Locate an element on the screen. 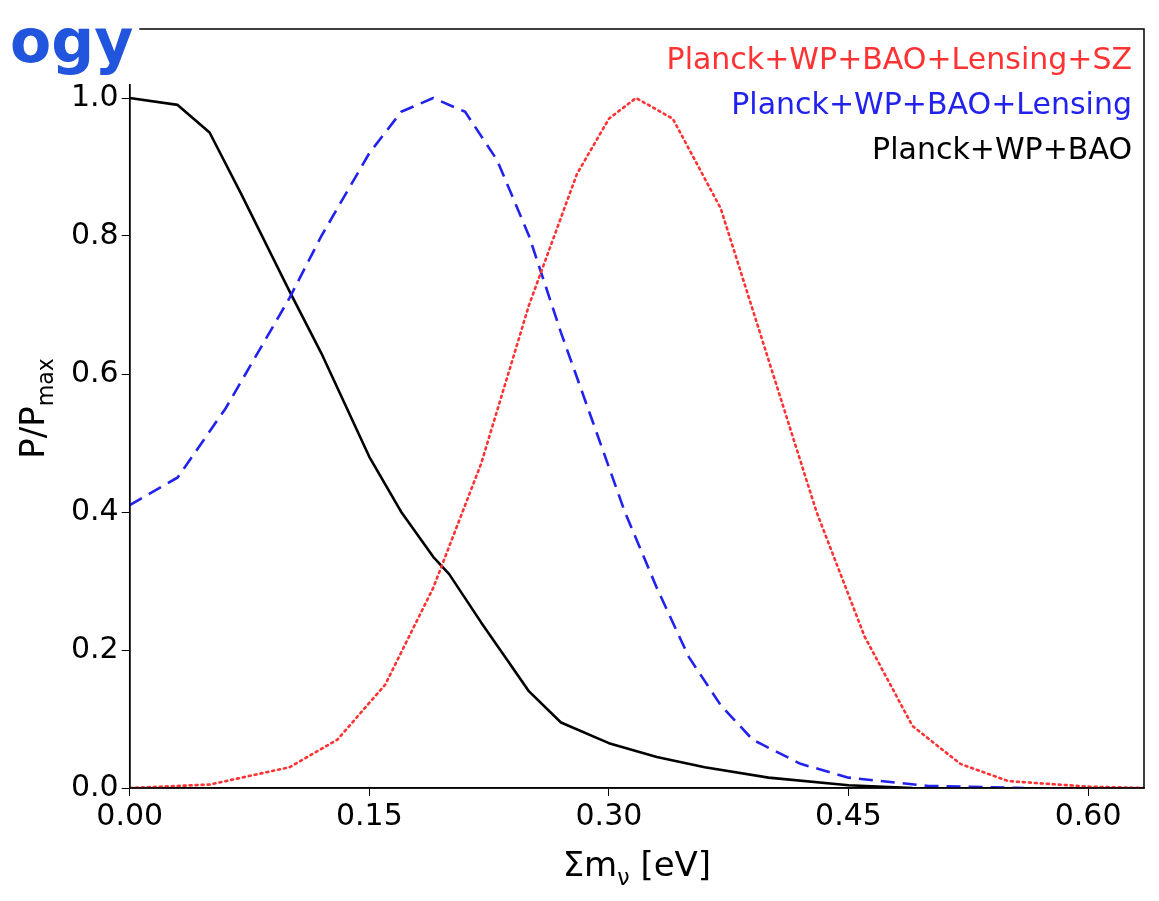 This screenshot has height=901, width=1159. text: Planck+WP+BAO is located at coordinates (1002, 148).